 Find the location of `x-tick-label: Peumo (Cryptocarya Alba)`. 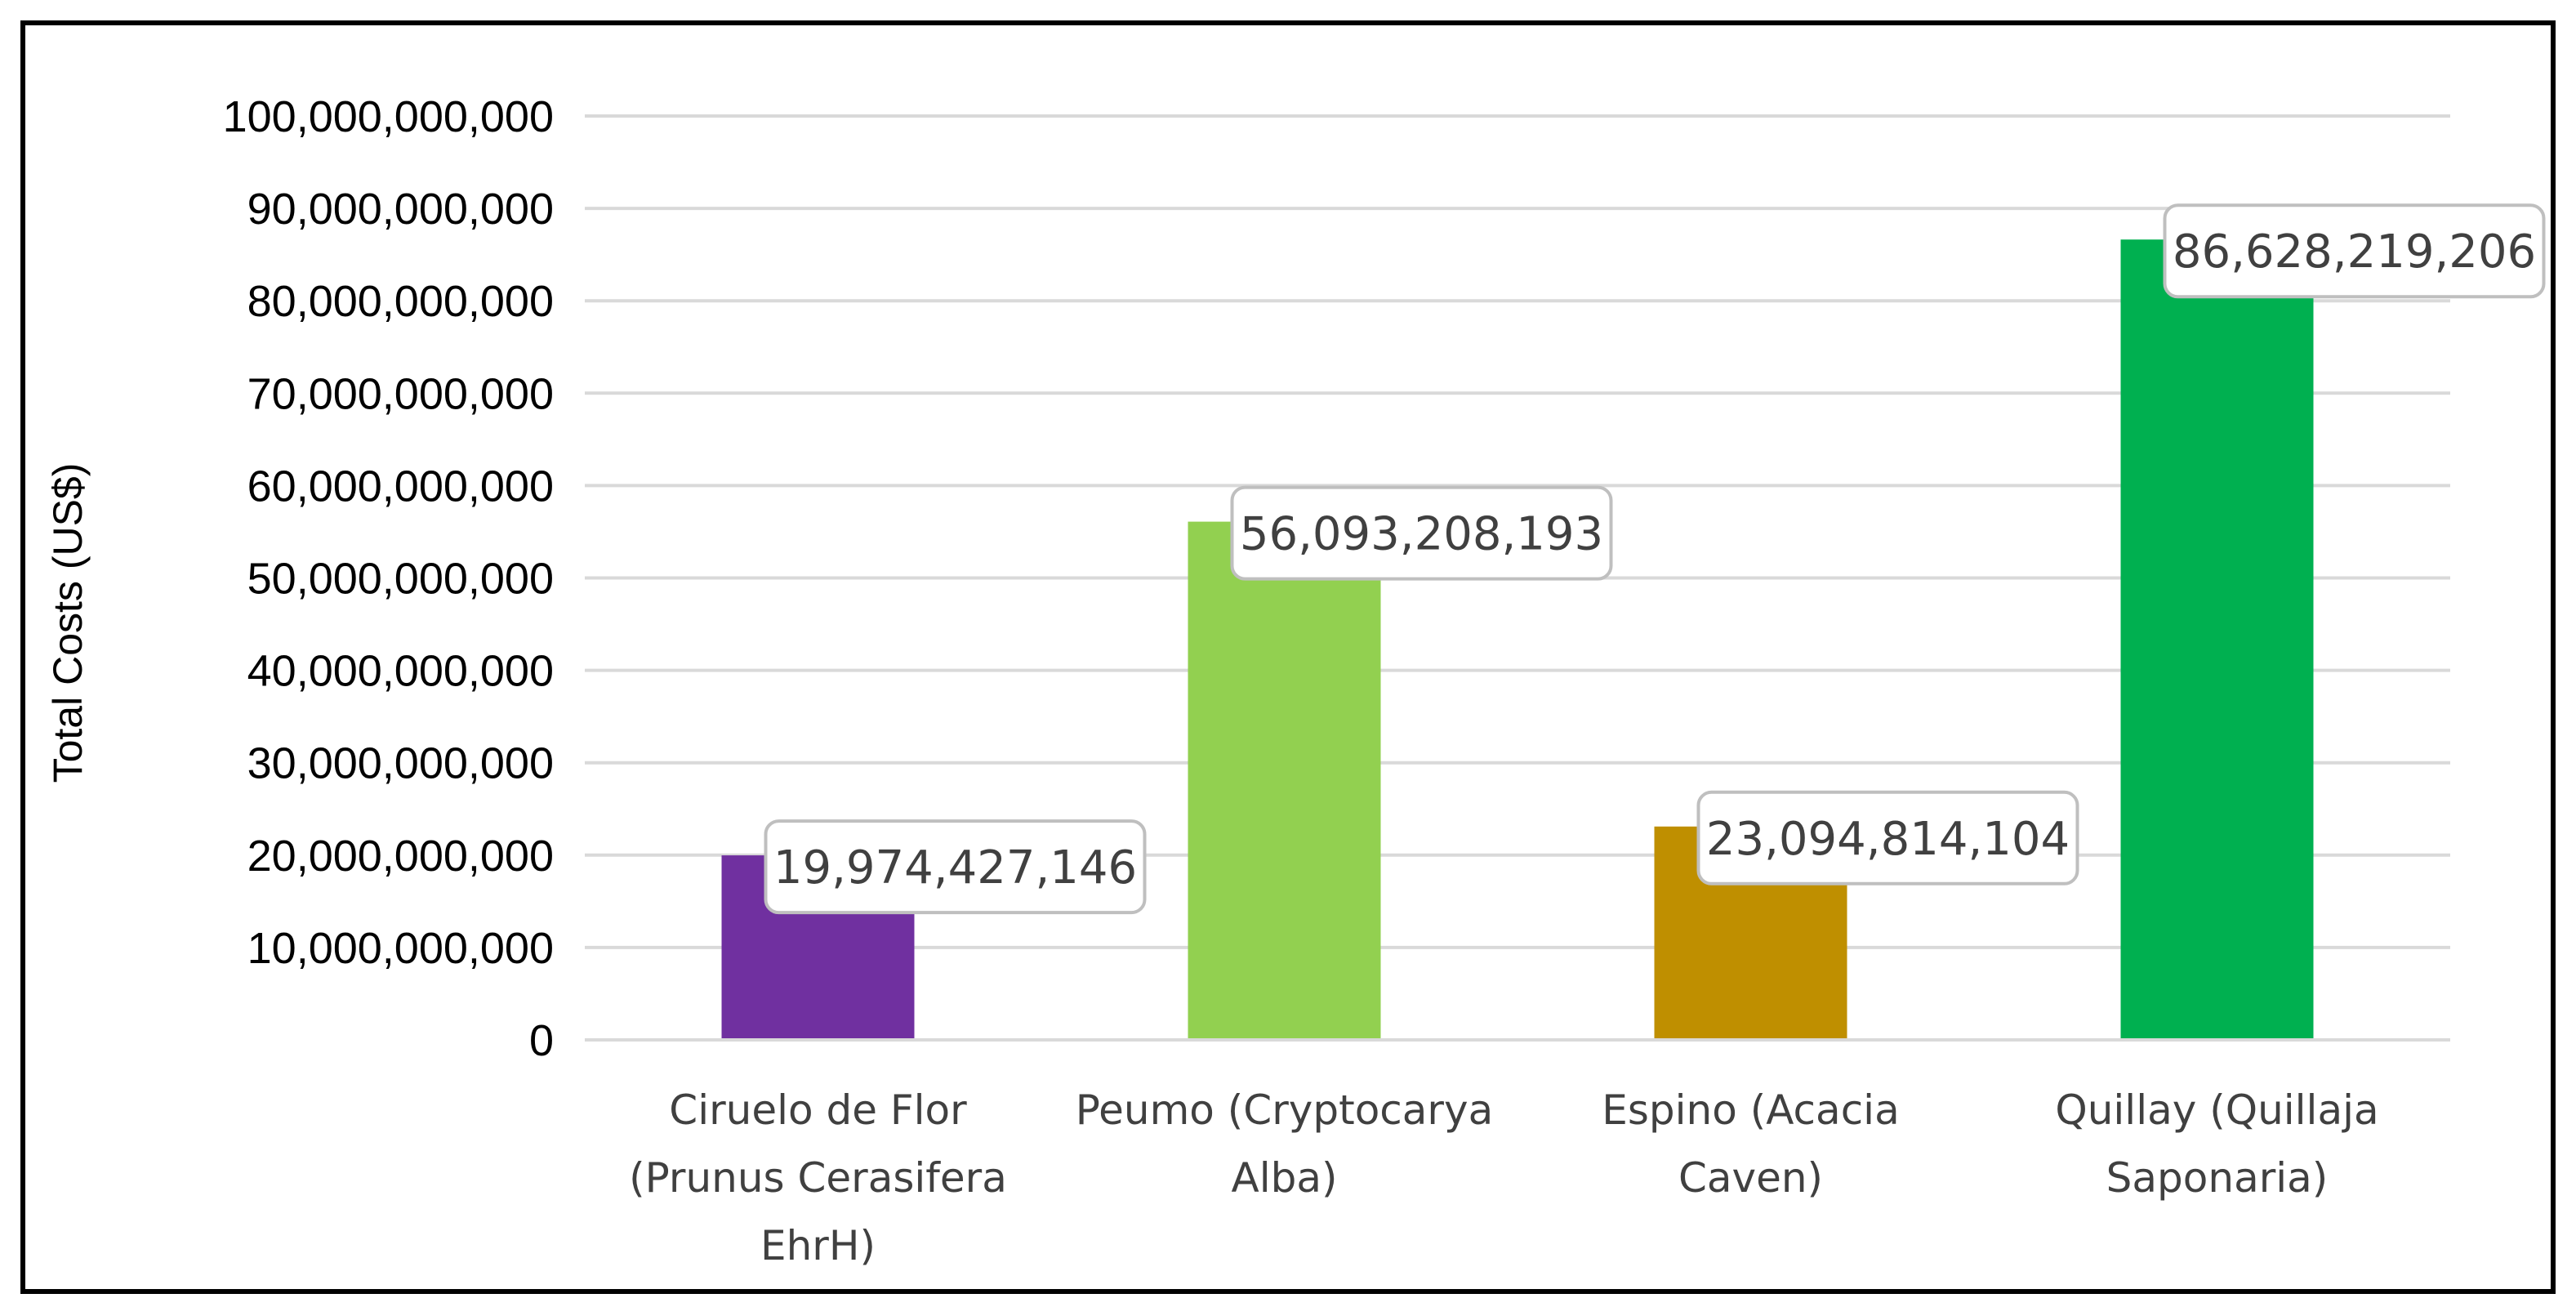

x-tick-label: Peumo (Cryptocarya Alba) is located at coordinates (1284, 1144).